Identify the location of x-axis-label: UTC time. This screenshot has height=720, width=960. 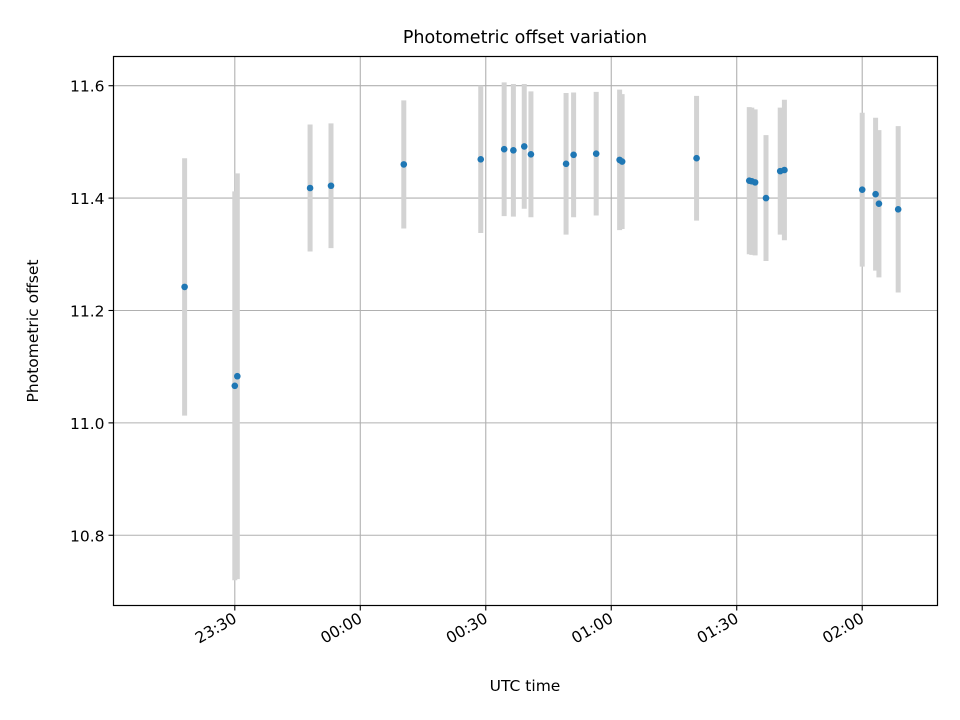
(525, 686).